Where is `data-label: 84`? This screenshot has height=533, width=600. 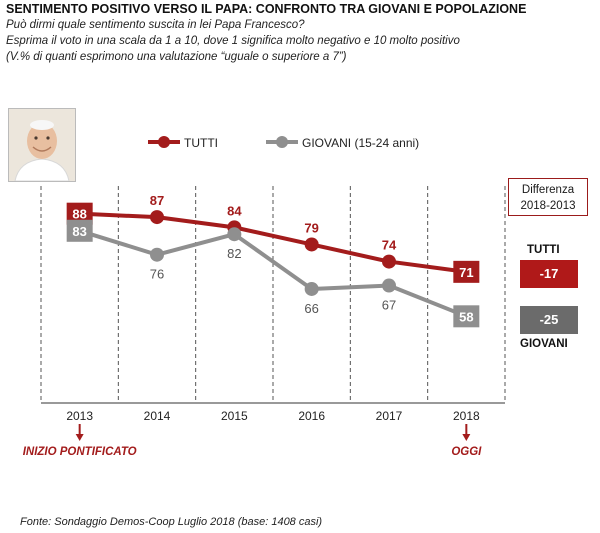 data-label: 84 is located at coordinates (234, 210).